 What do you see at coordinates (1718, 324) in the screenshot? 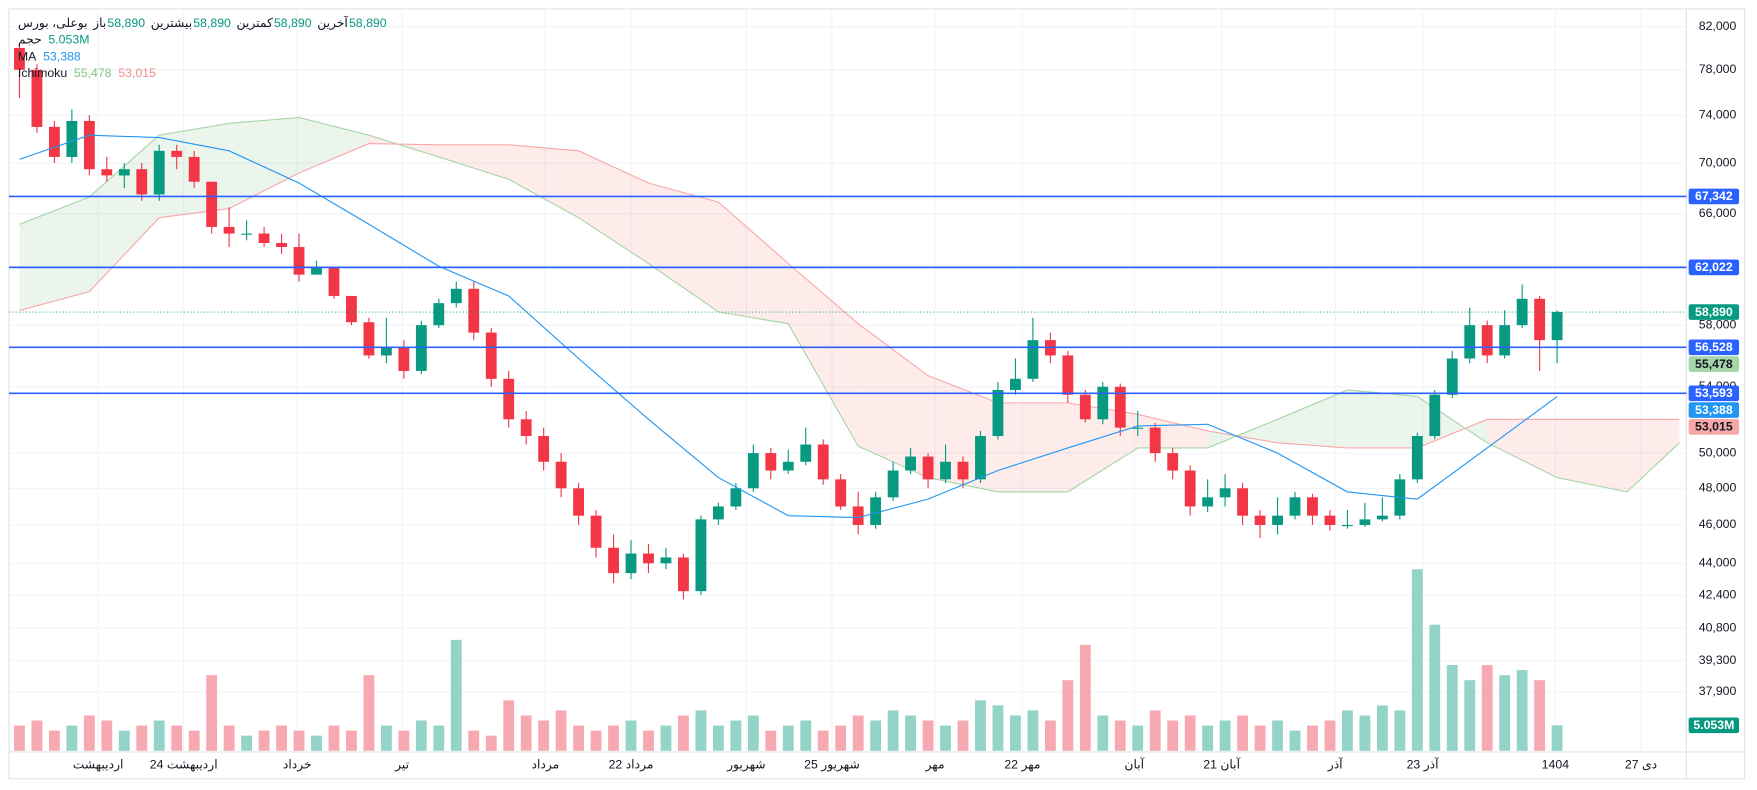
I see `y-tick-label: 58,000` at bounding box center [1718, 324].